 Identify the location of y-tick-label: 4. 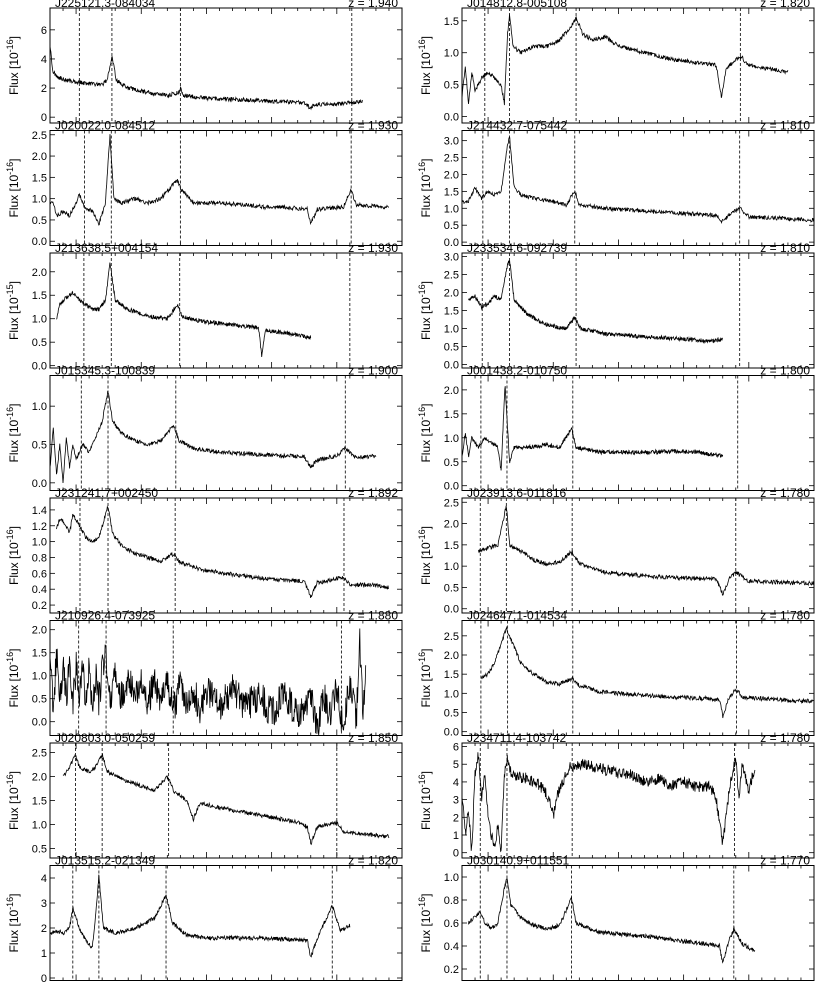
(44, 879).